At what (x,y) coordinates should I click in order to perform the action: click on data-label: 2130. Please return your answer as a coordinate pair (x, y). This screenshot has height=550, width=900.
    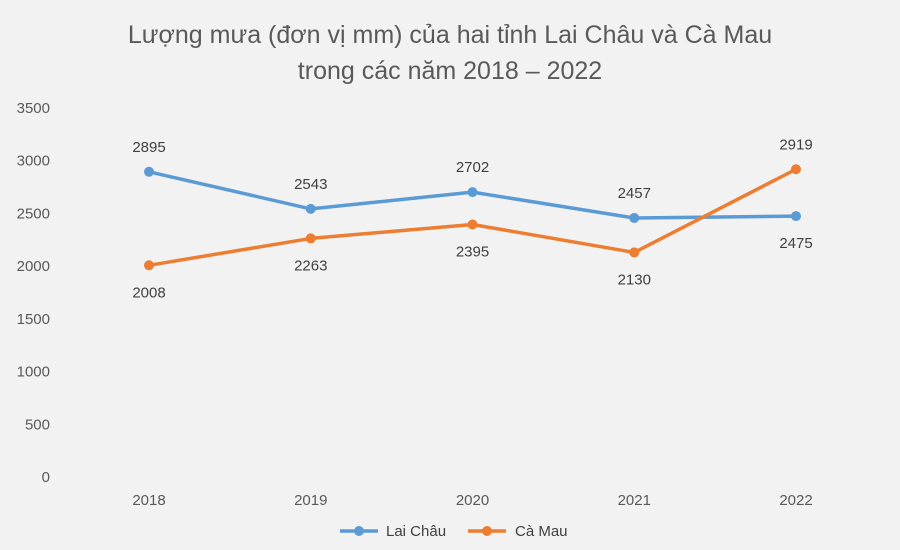
    Looking at the image, I should click on (634, 279).